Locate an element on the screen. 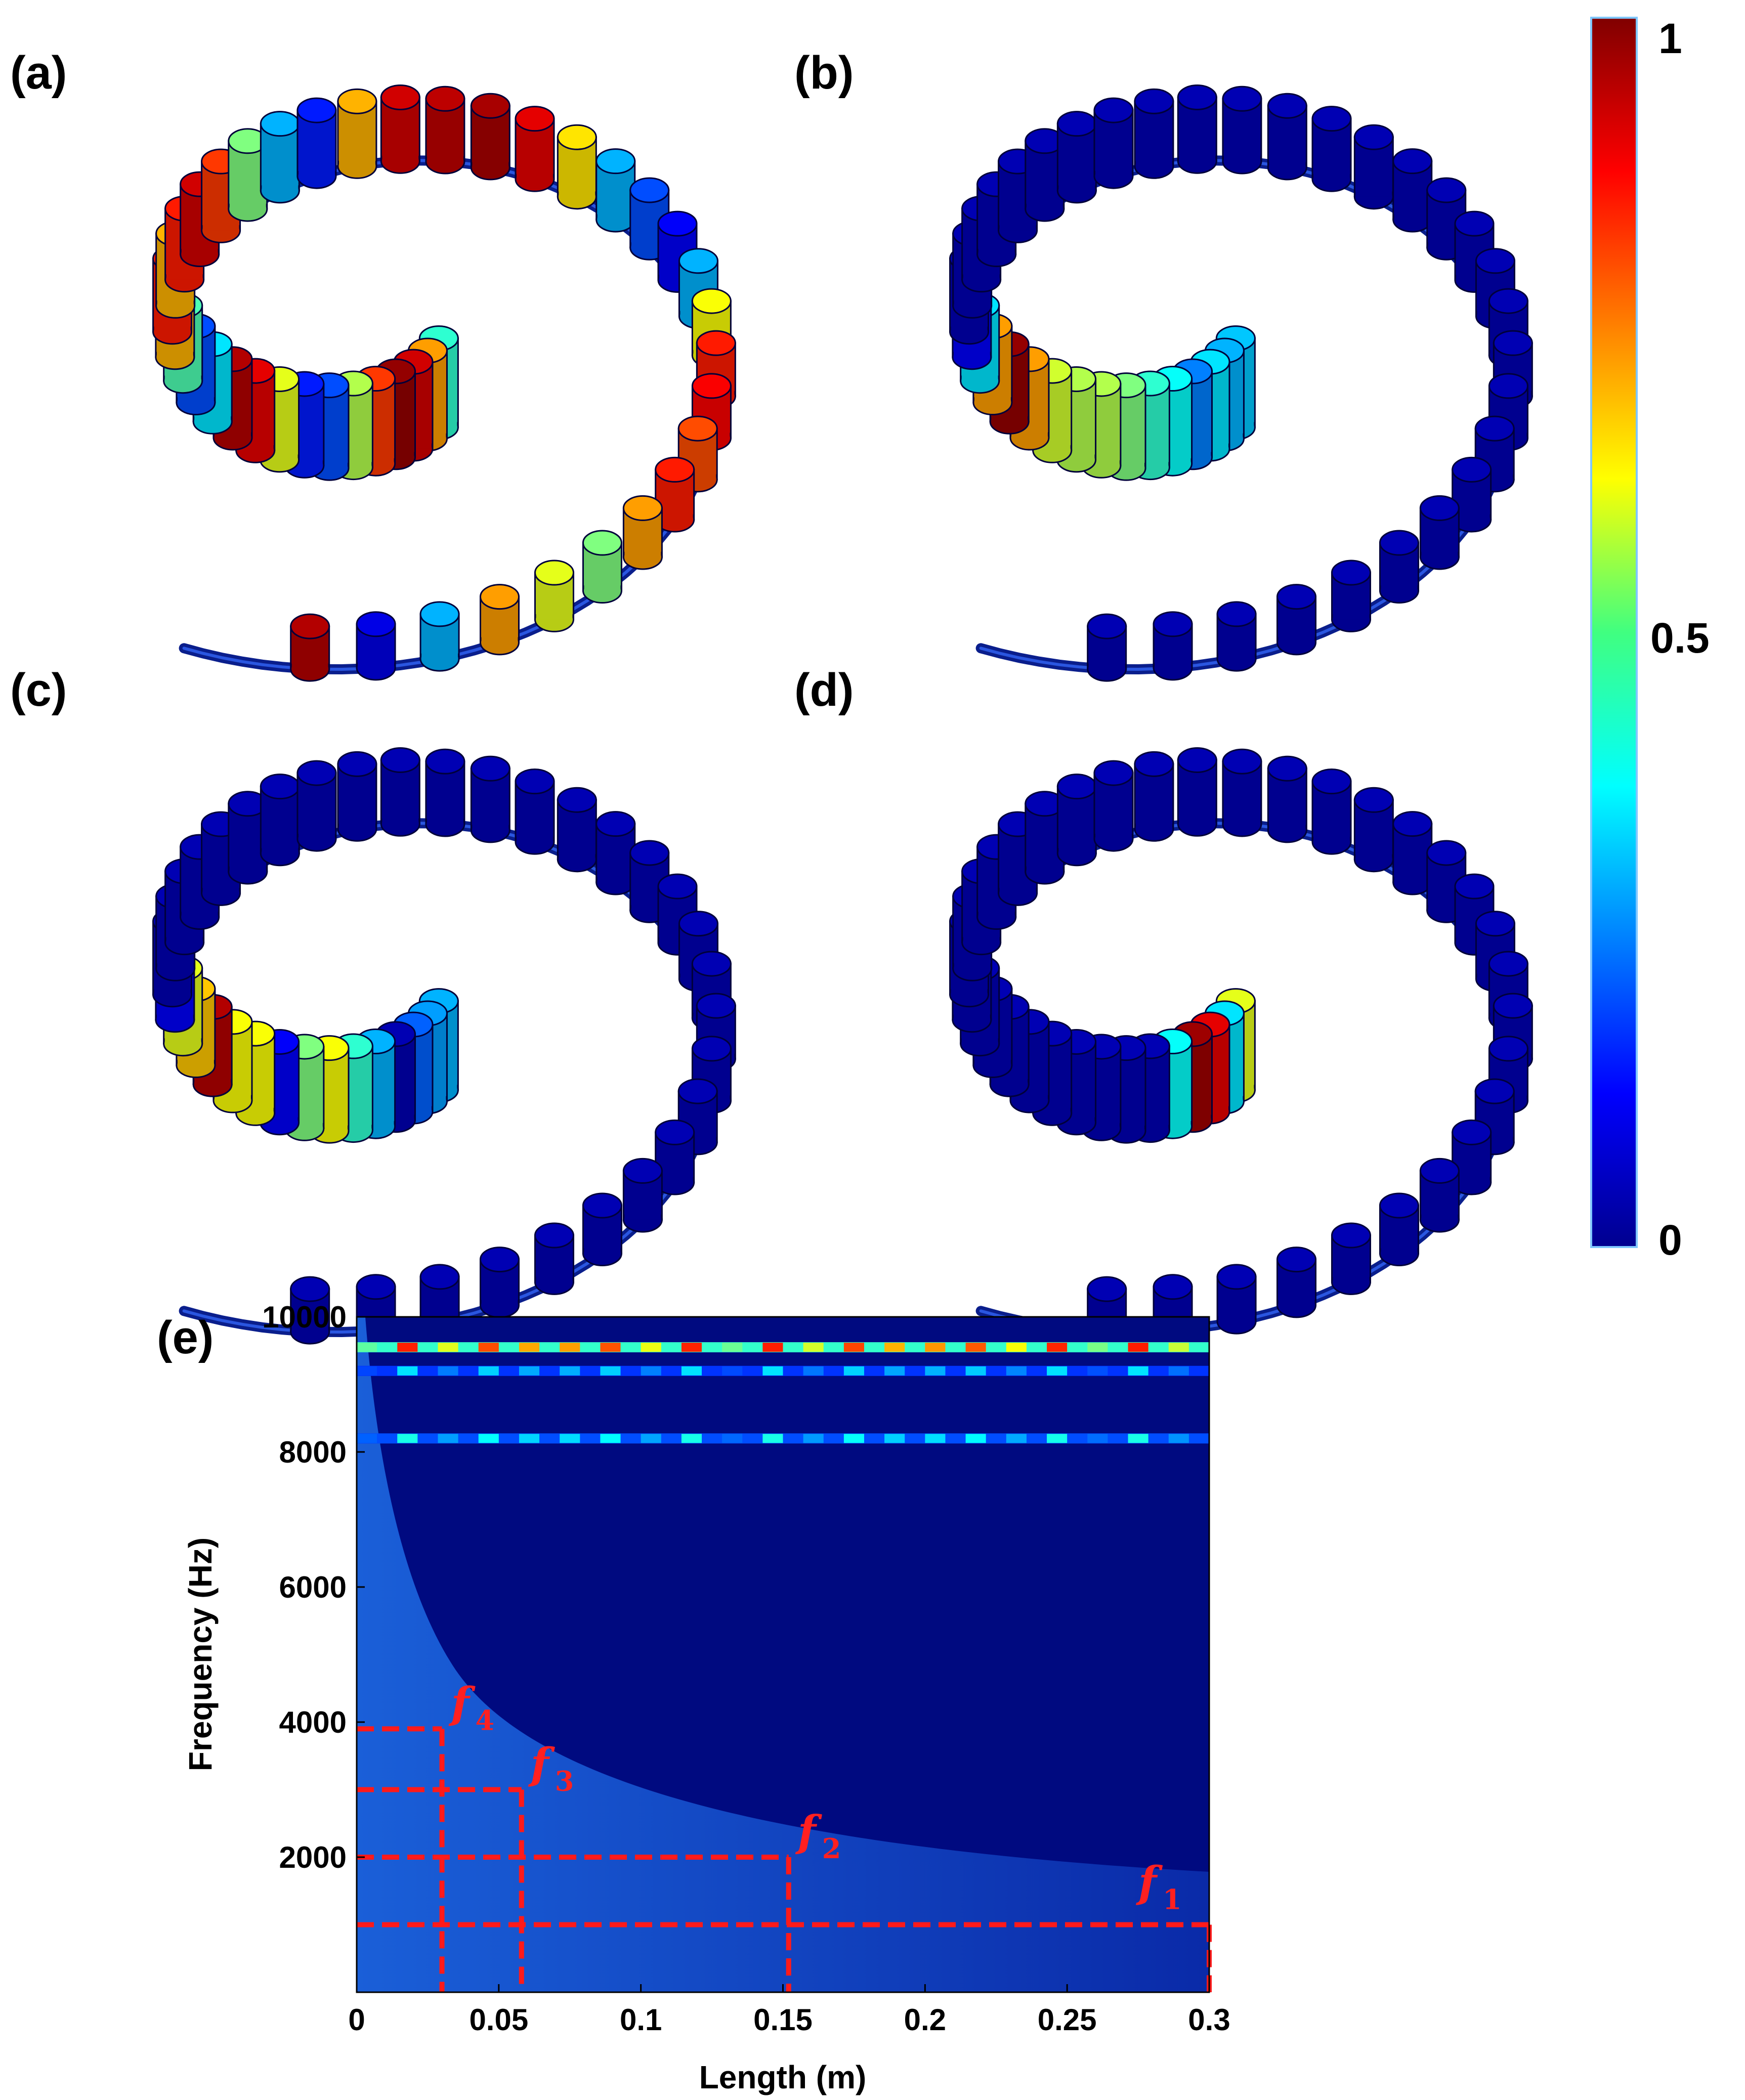 This screenshot has height=2100, width=1745. spiral-panel-c: (c) is located at coordinates (373, 1004).